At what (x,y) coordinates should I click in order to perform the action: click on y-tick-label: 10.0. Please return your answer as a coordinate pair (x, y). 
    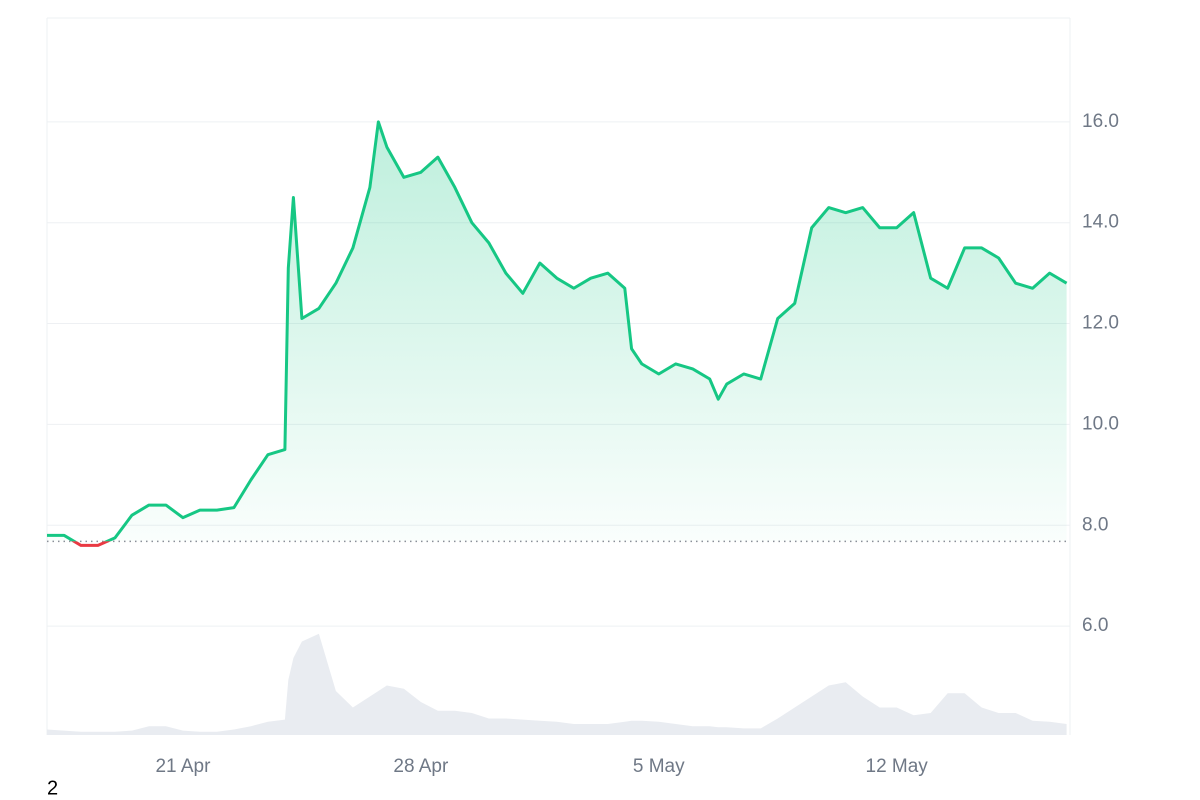
    Looking at the image, I should click on (1100, 423).